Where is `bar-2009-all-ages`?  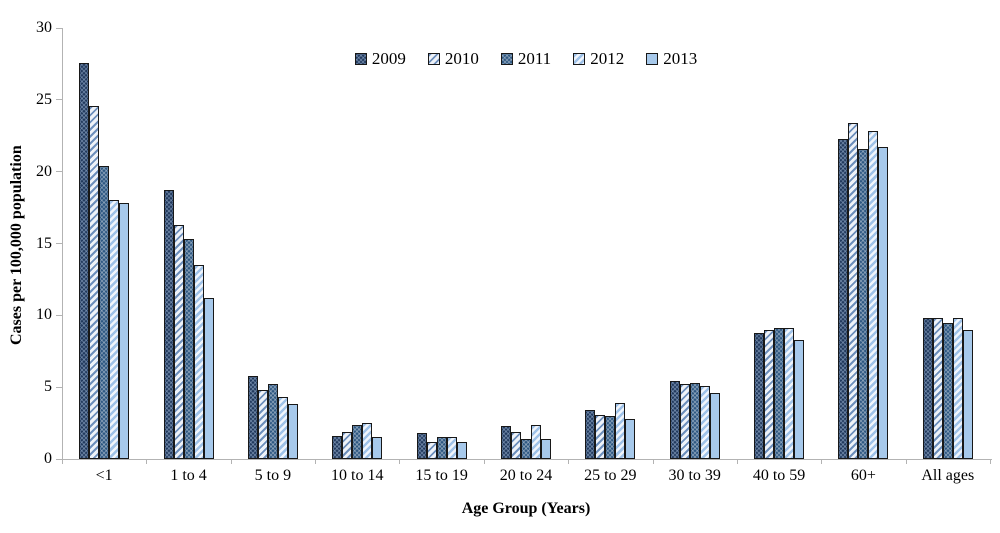 bar-2009-all-ages is located at coordinates (927, 388).